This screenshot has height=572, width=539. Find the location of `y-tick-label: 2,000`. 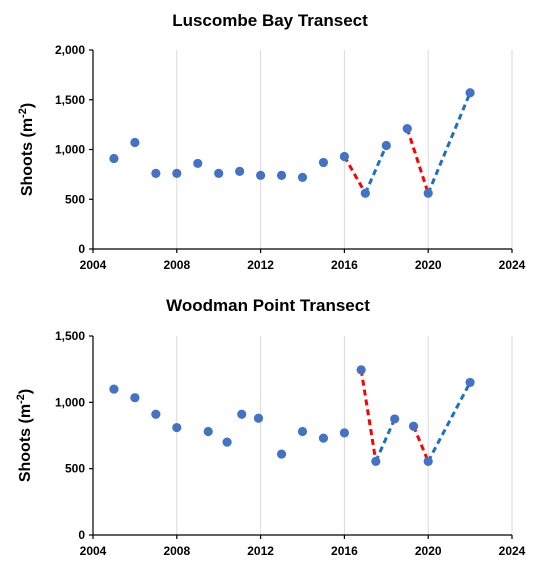

y-tick-label: 2,000 is located at coordinates (70, 50).